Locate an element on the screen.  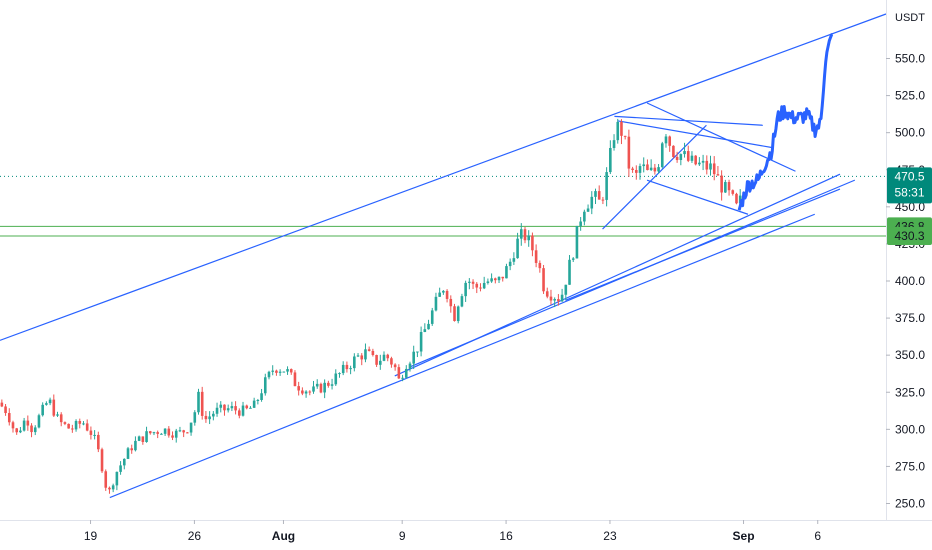
x-tick-label: 26 is located at coordinates (195, 536).